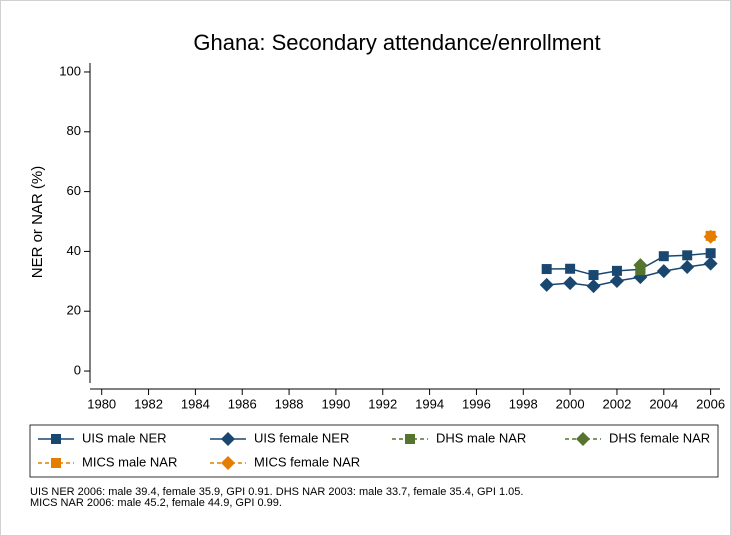 The height and width of the screenshot is (536, 731). I want to click on legend-label: MICS female NAR, so click(307, 461).